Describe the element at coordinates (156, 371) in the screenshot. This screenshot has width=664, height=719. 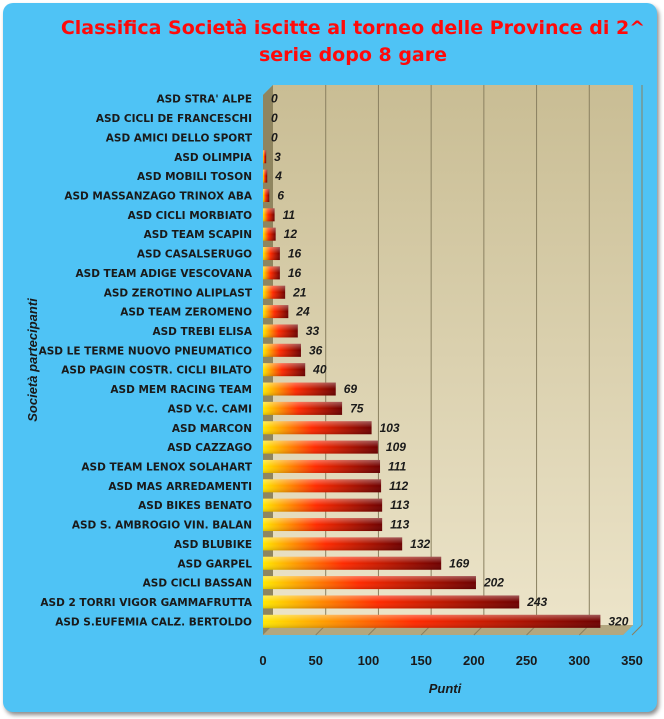
I see `category-label: ASD PAGIN COSTR. CICLI BILATO` at that location.